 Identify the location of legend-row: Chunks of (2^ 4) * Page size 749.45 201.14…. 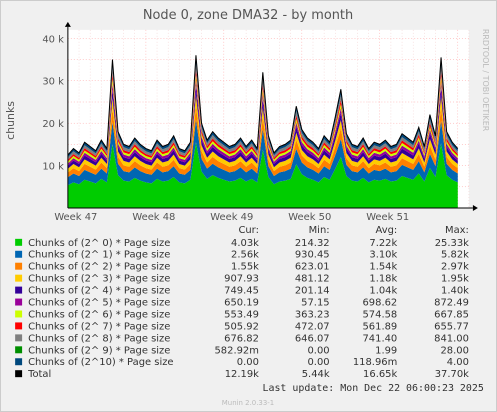
(242, 291).